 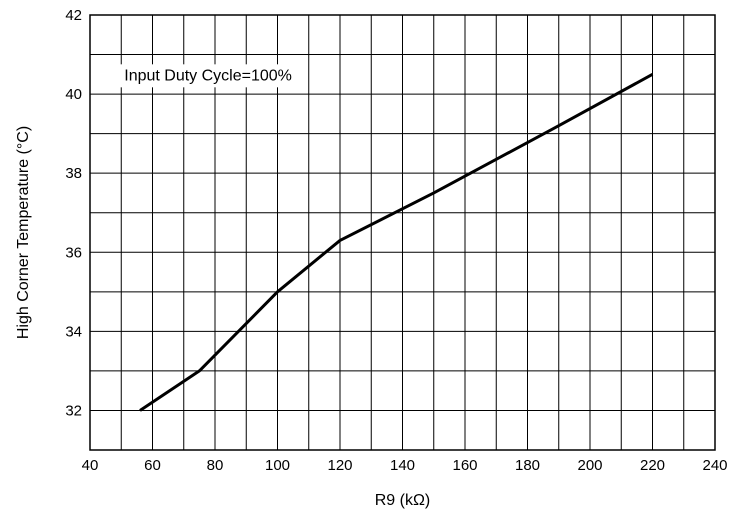 I want to click on y-tick-label: 38, so click(x=73, y=173).